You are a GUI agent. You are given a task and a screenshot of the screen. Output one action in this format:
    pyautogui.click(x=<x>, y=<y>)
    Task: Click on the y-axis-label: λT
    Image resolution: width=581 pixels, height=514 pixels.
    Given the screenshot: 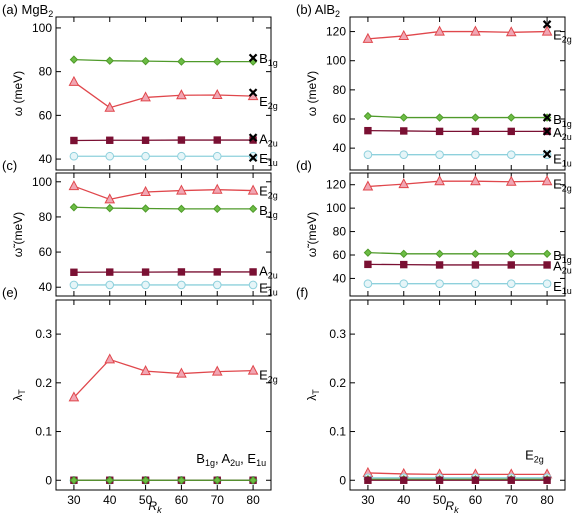 What is the action you would take?
    pyautogui.click(x=19, y=395)
    